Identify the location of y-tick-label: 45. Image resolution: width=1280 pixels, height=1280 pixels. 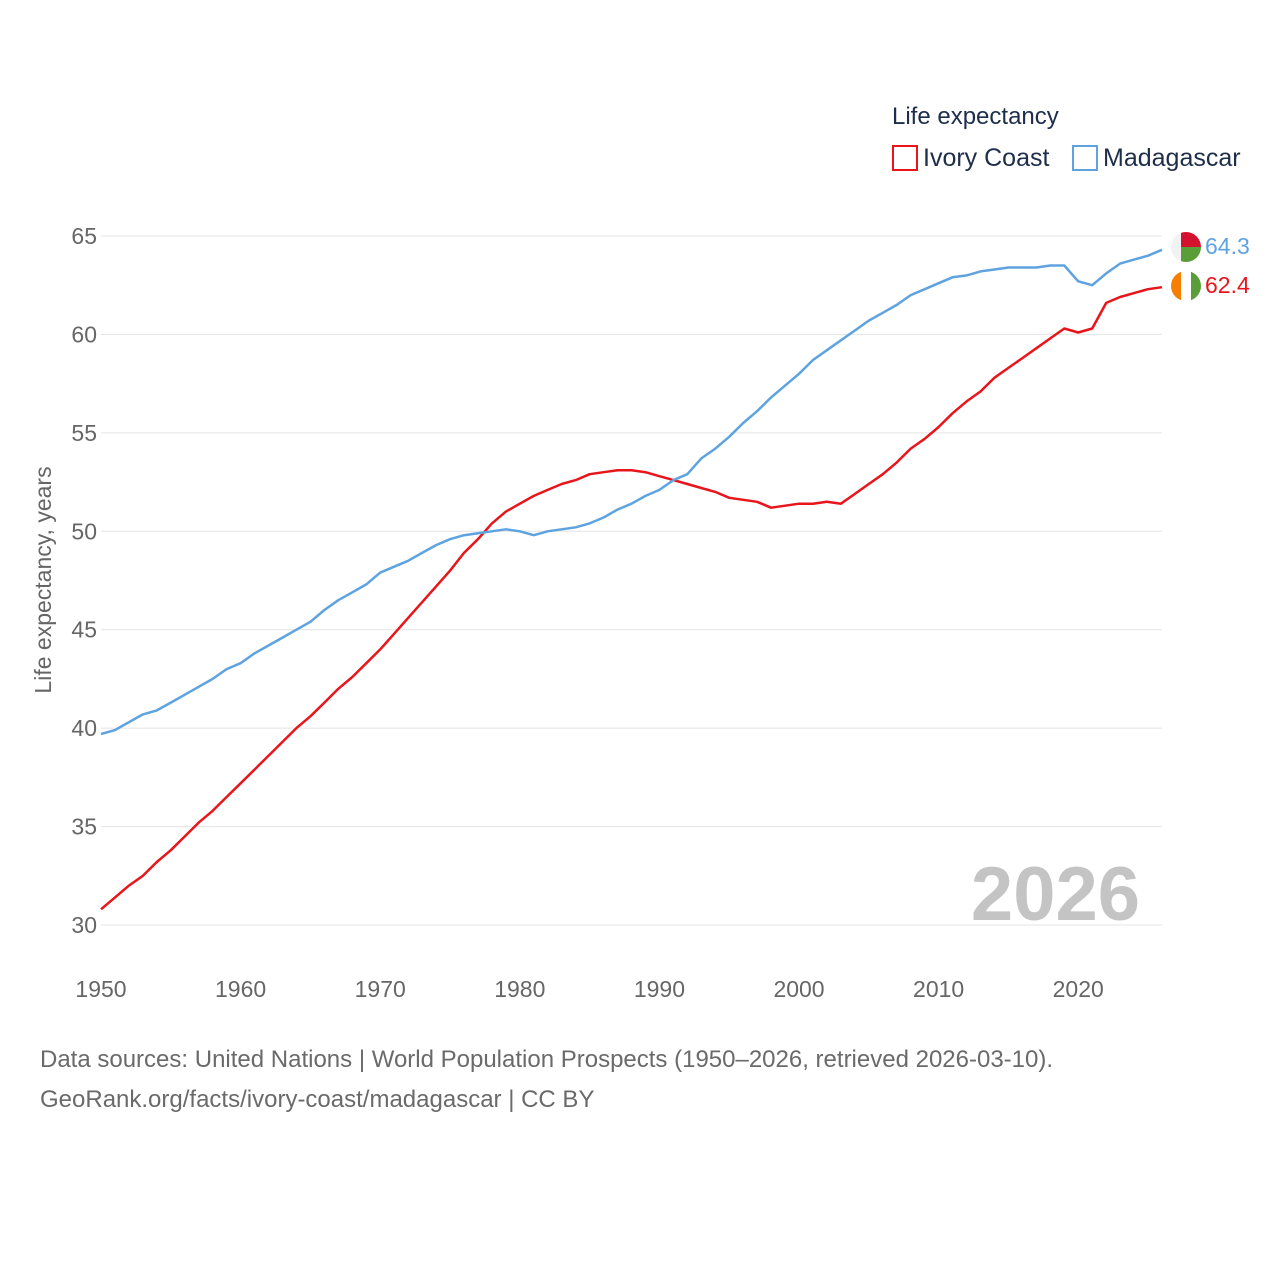
(84, 630).